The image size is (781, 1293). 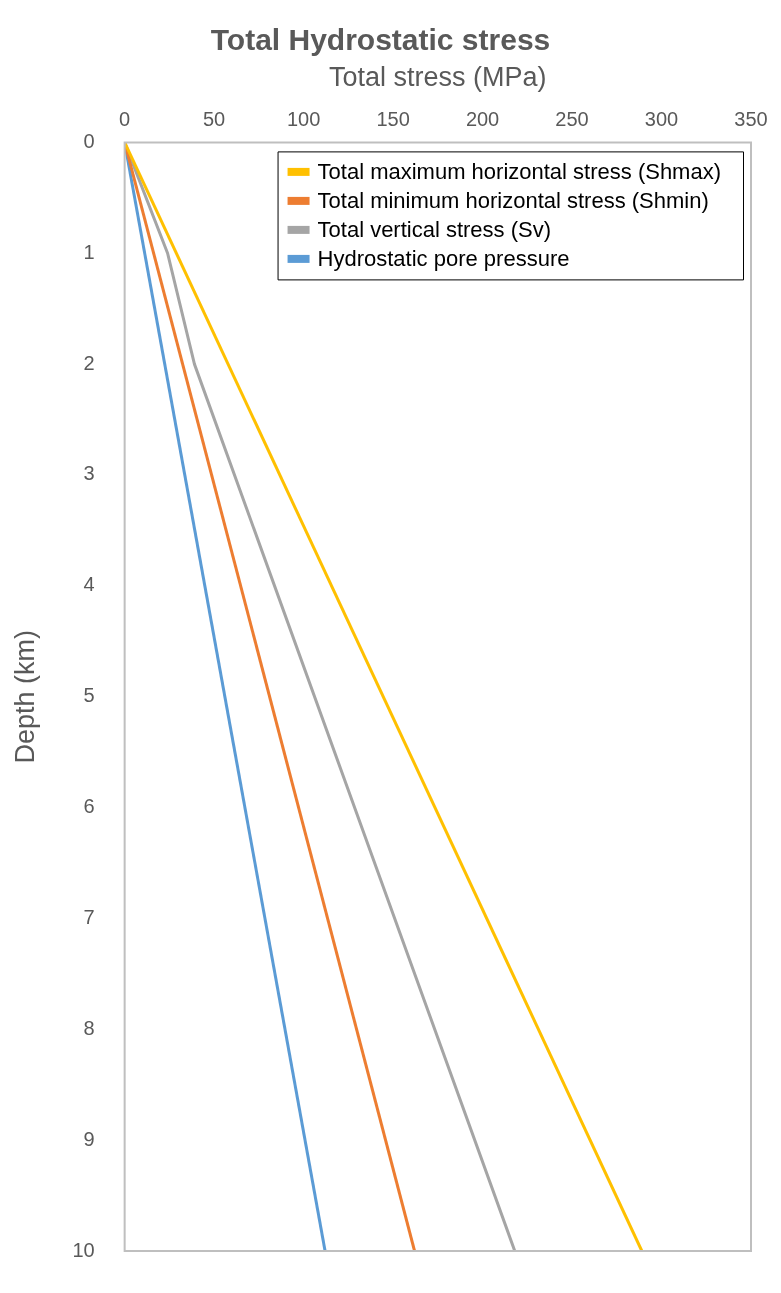 I want to click on x-tick-label: 150, so click(x=393, y=118).